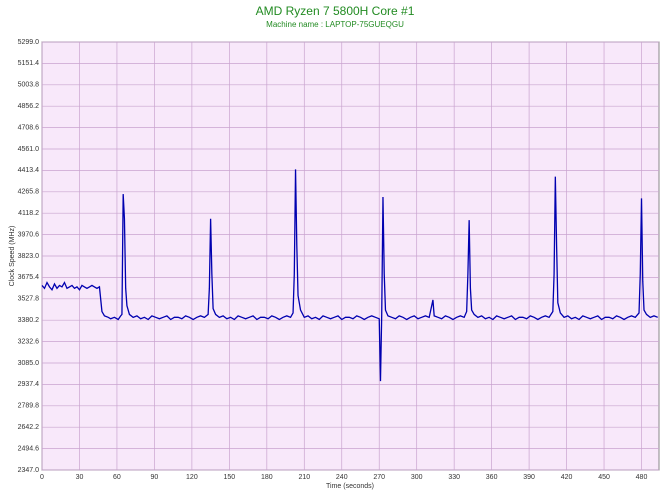 This screenshot has height=502, width=670. Describe the element at coordinates (29, 448) in the screenshot. I see `y-tick-label: 2494.6` at that location.